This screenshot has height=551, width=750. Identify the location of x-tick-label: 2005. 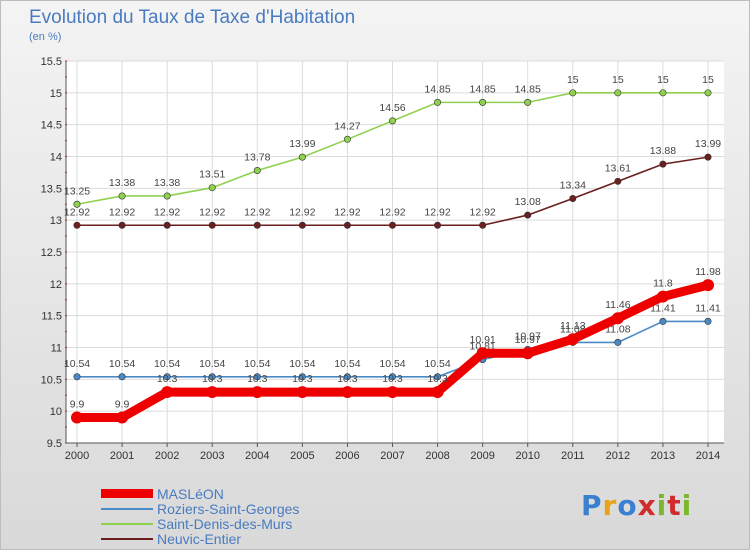
(302, 456).